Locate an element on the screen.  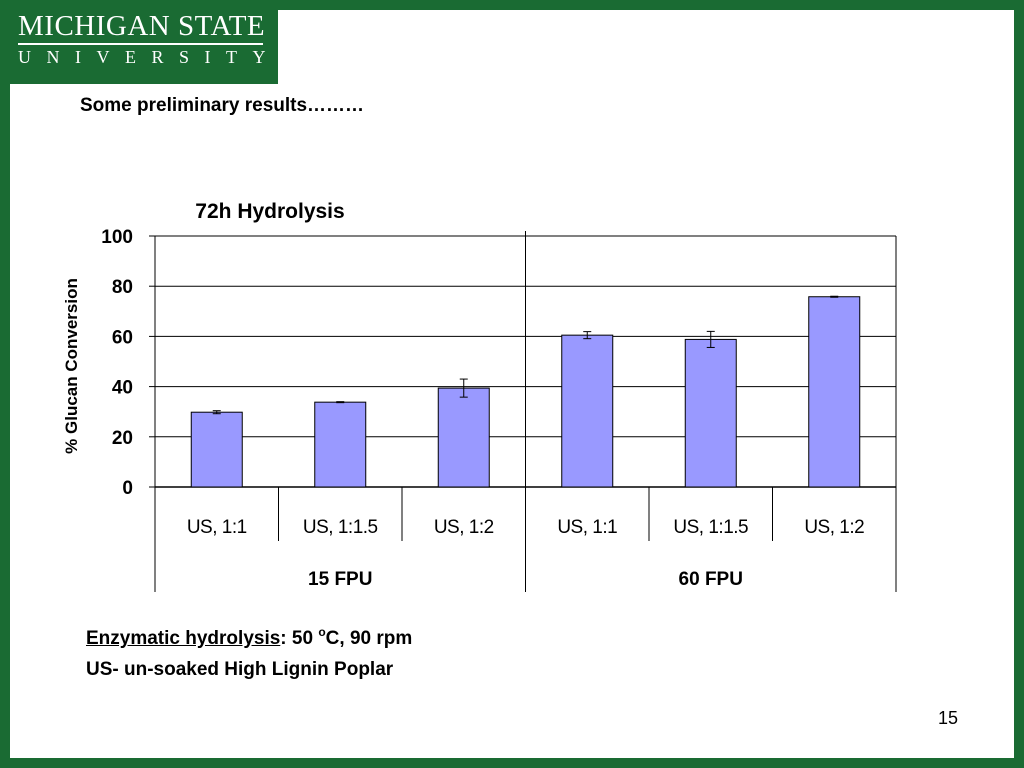
hydrolysis-label: Enzymatic hydrolysis is located at coordinates (183, 638).